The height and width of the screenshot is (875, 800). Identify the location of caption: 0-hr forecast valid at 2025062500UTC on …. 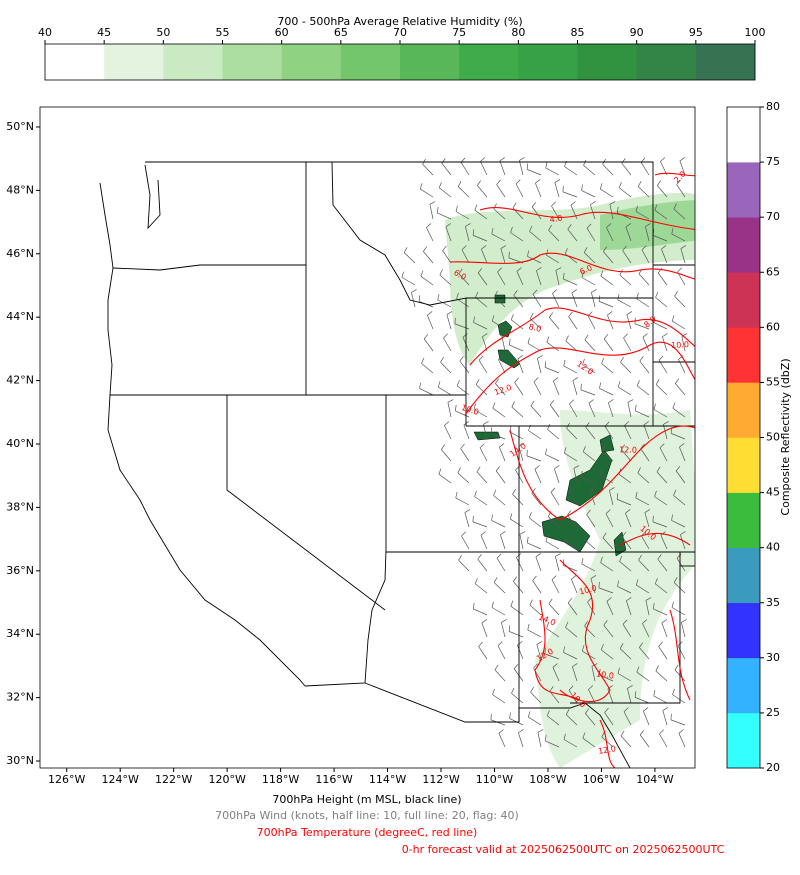
(563, 849).